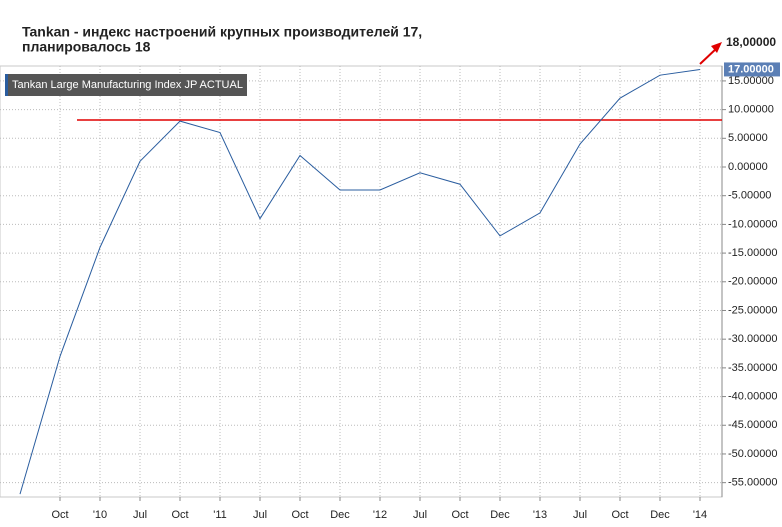 This screenshot has width=782, height=527. I want to click on y-tick-label: -50.00000, so click(753, 454).